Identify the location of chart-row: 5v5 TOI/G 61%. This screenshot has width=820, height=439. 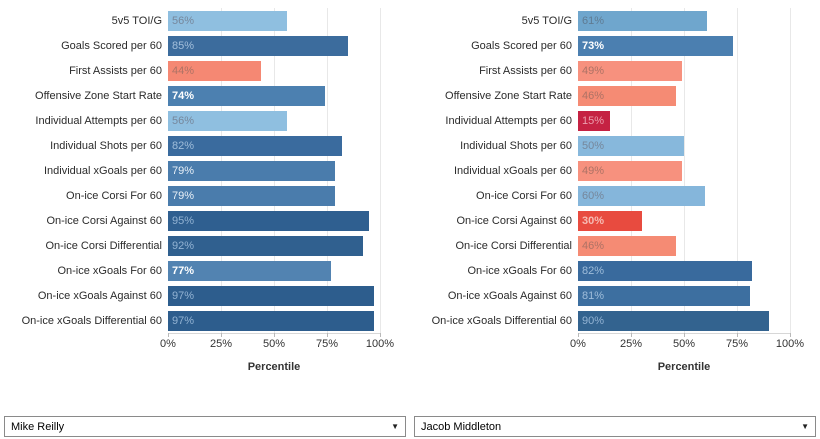
(615, 20).